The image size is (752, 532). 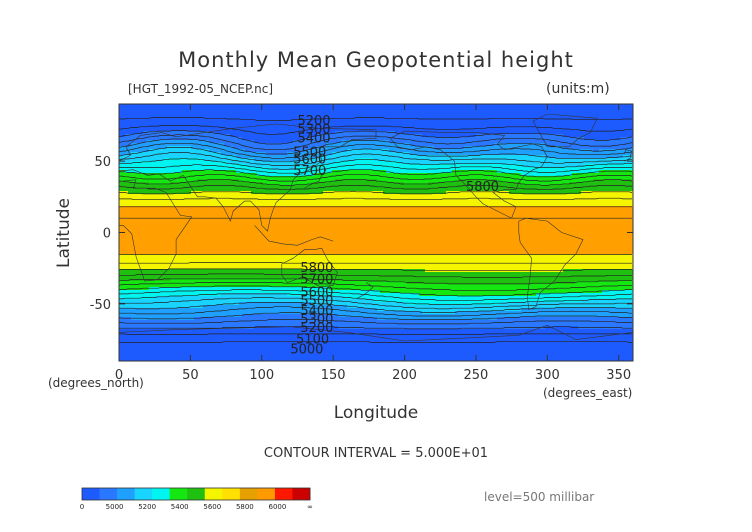 What do you see at coordinates (278, 507) in the screenshot?
I see `colorbar-label-6: 6000` at bounding box center [278, 507].